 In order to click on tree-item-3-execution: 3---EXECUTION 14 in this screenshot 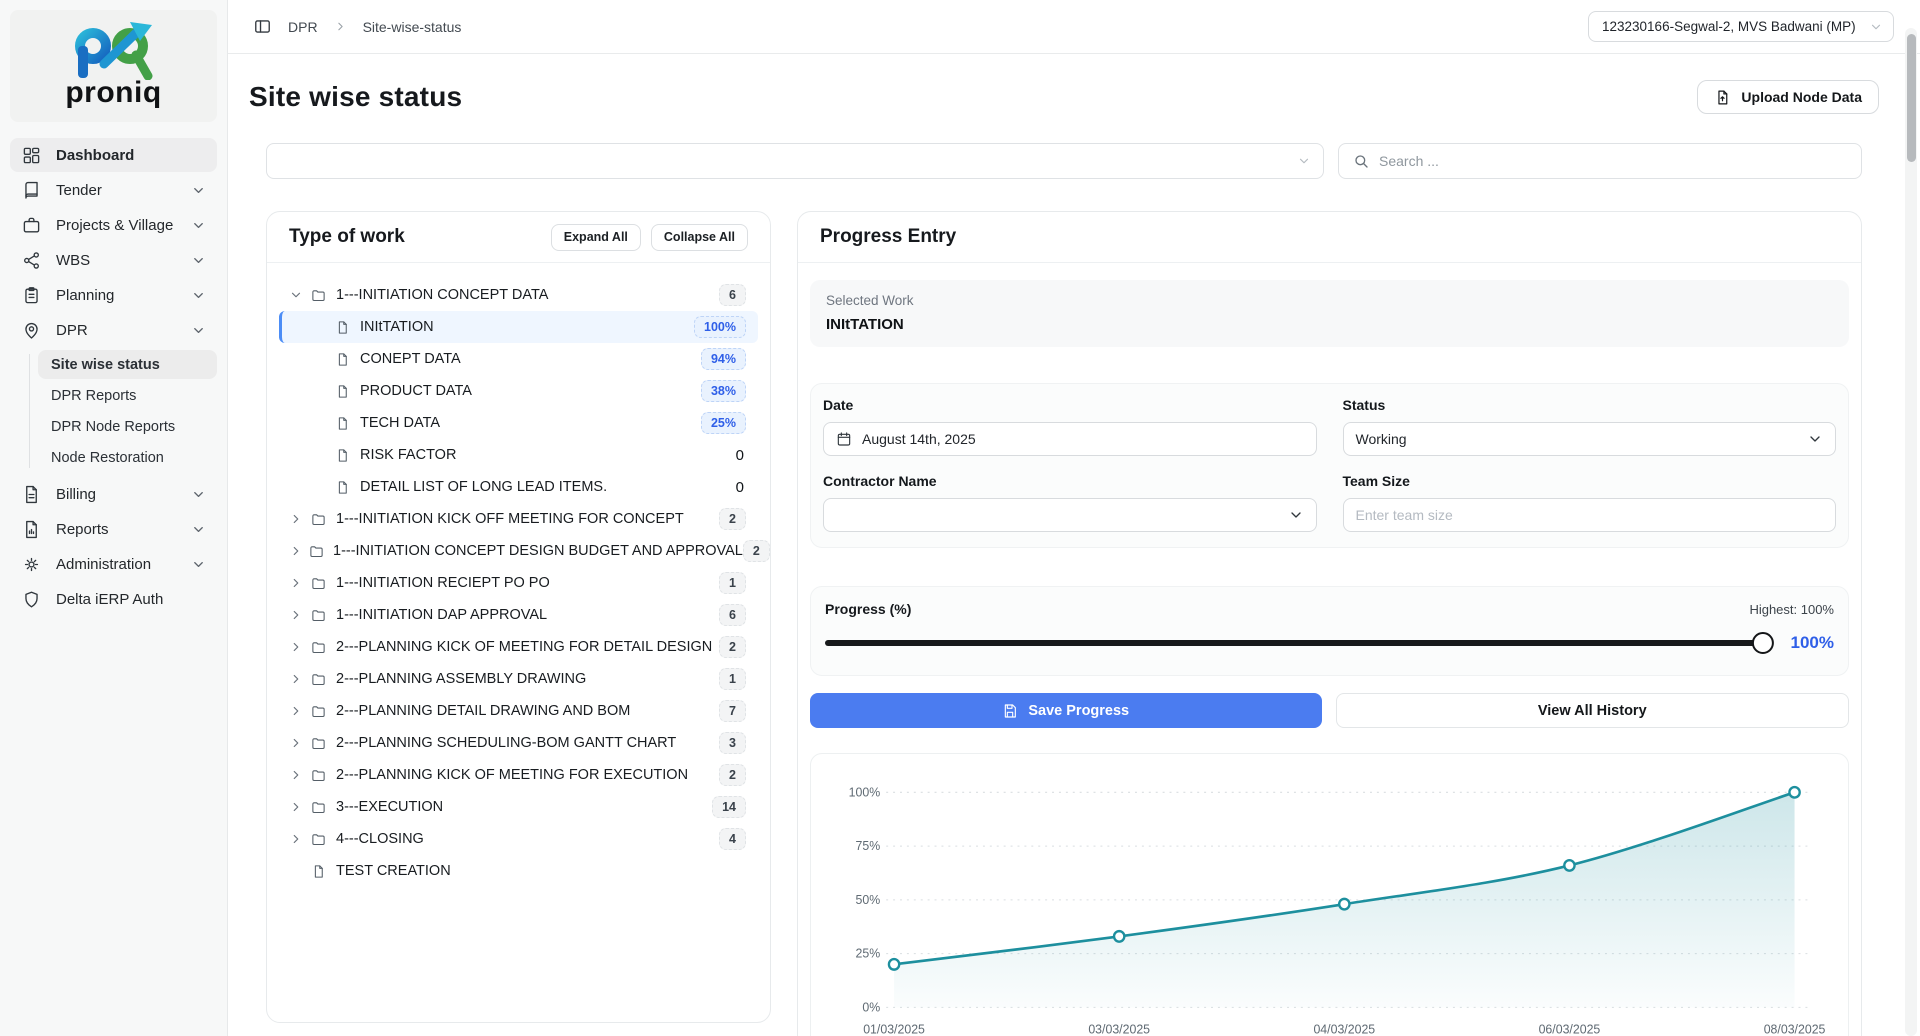, I will do `click(518, 807)`.